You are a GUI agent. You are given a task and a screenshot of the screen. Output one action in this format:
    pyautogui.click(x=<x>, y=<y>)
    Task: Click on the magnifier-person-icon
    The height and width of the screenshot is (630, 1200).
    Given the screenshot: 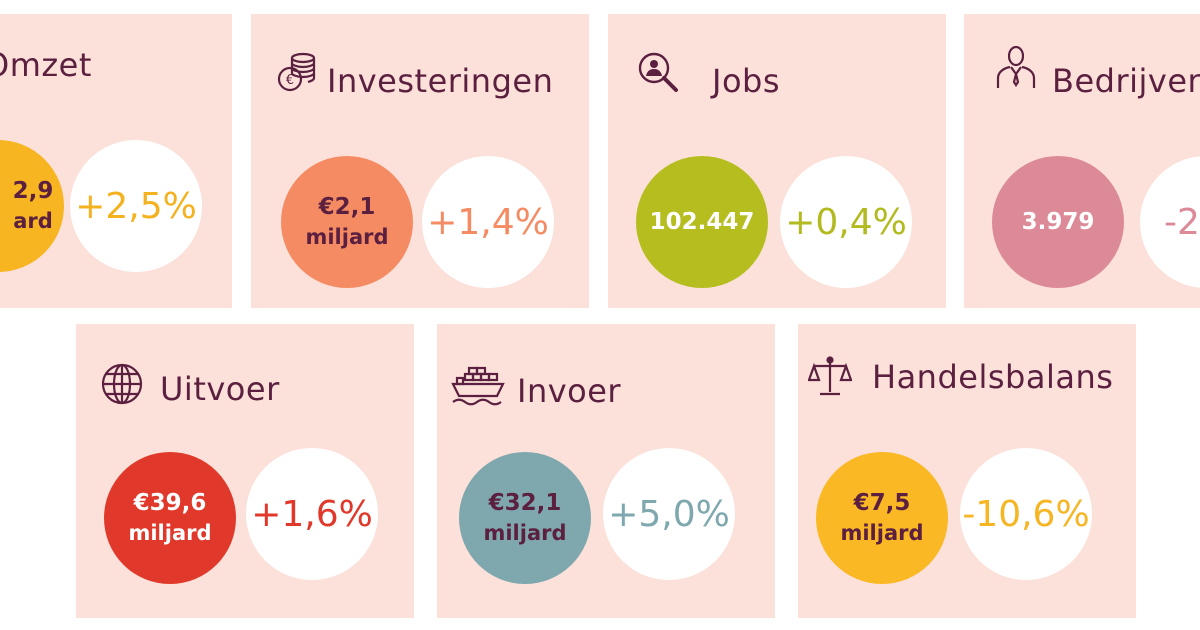 What is the action you would take?
    pyautogui.click(x=658, y=72)
    